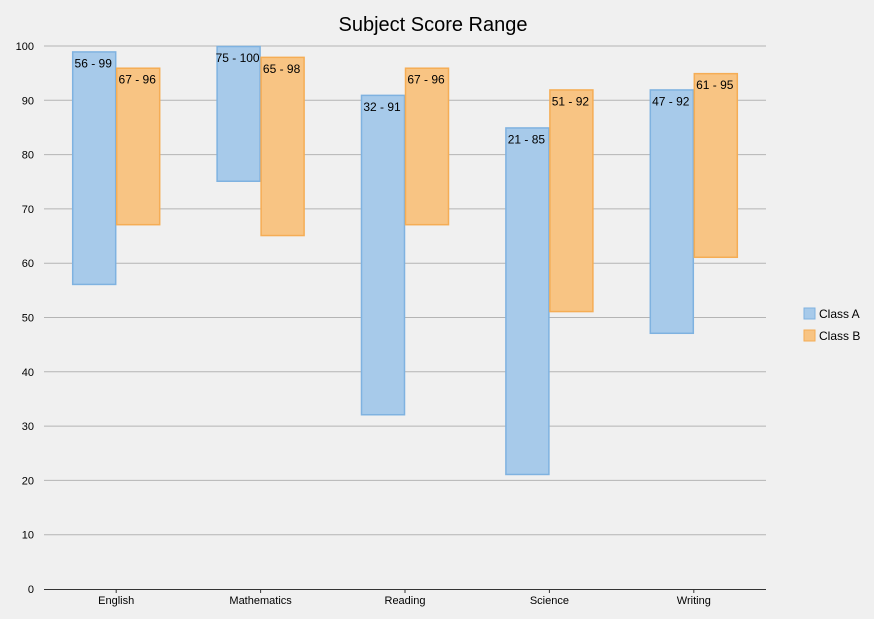  I want to click on y-tick-label: 70, so click(28, 210).